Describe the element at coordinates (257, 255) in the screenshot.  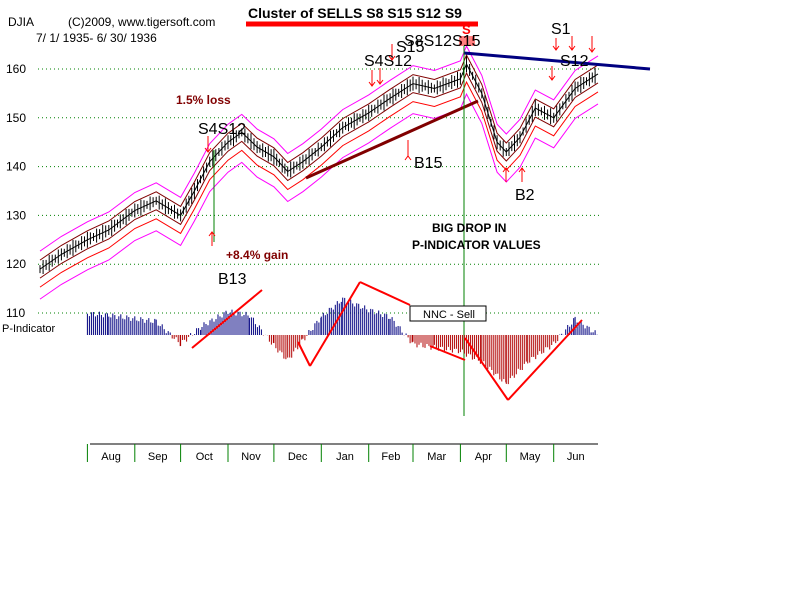
I see `gain-label: +8.4% gain` at that location.